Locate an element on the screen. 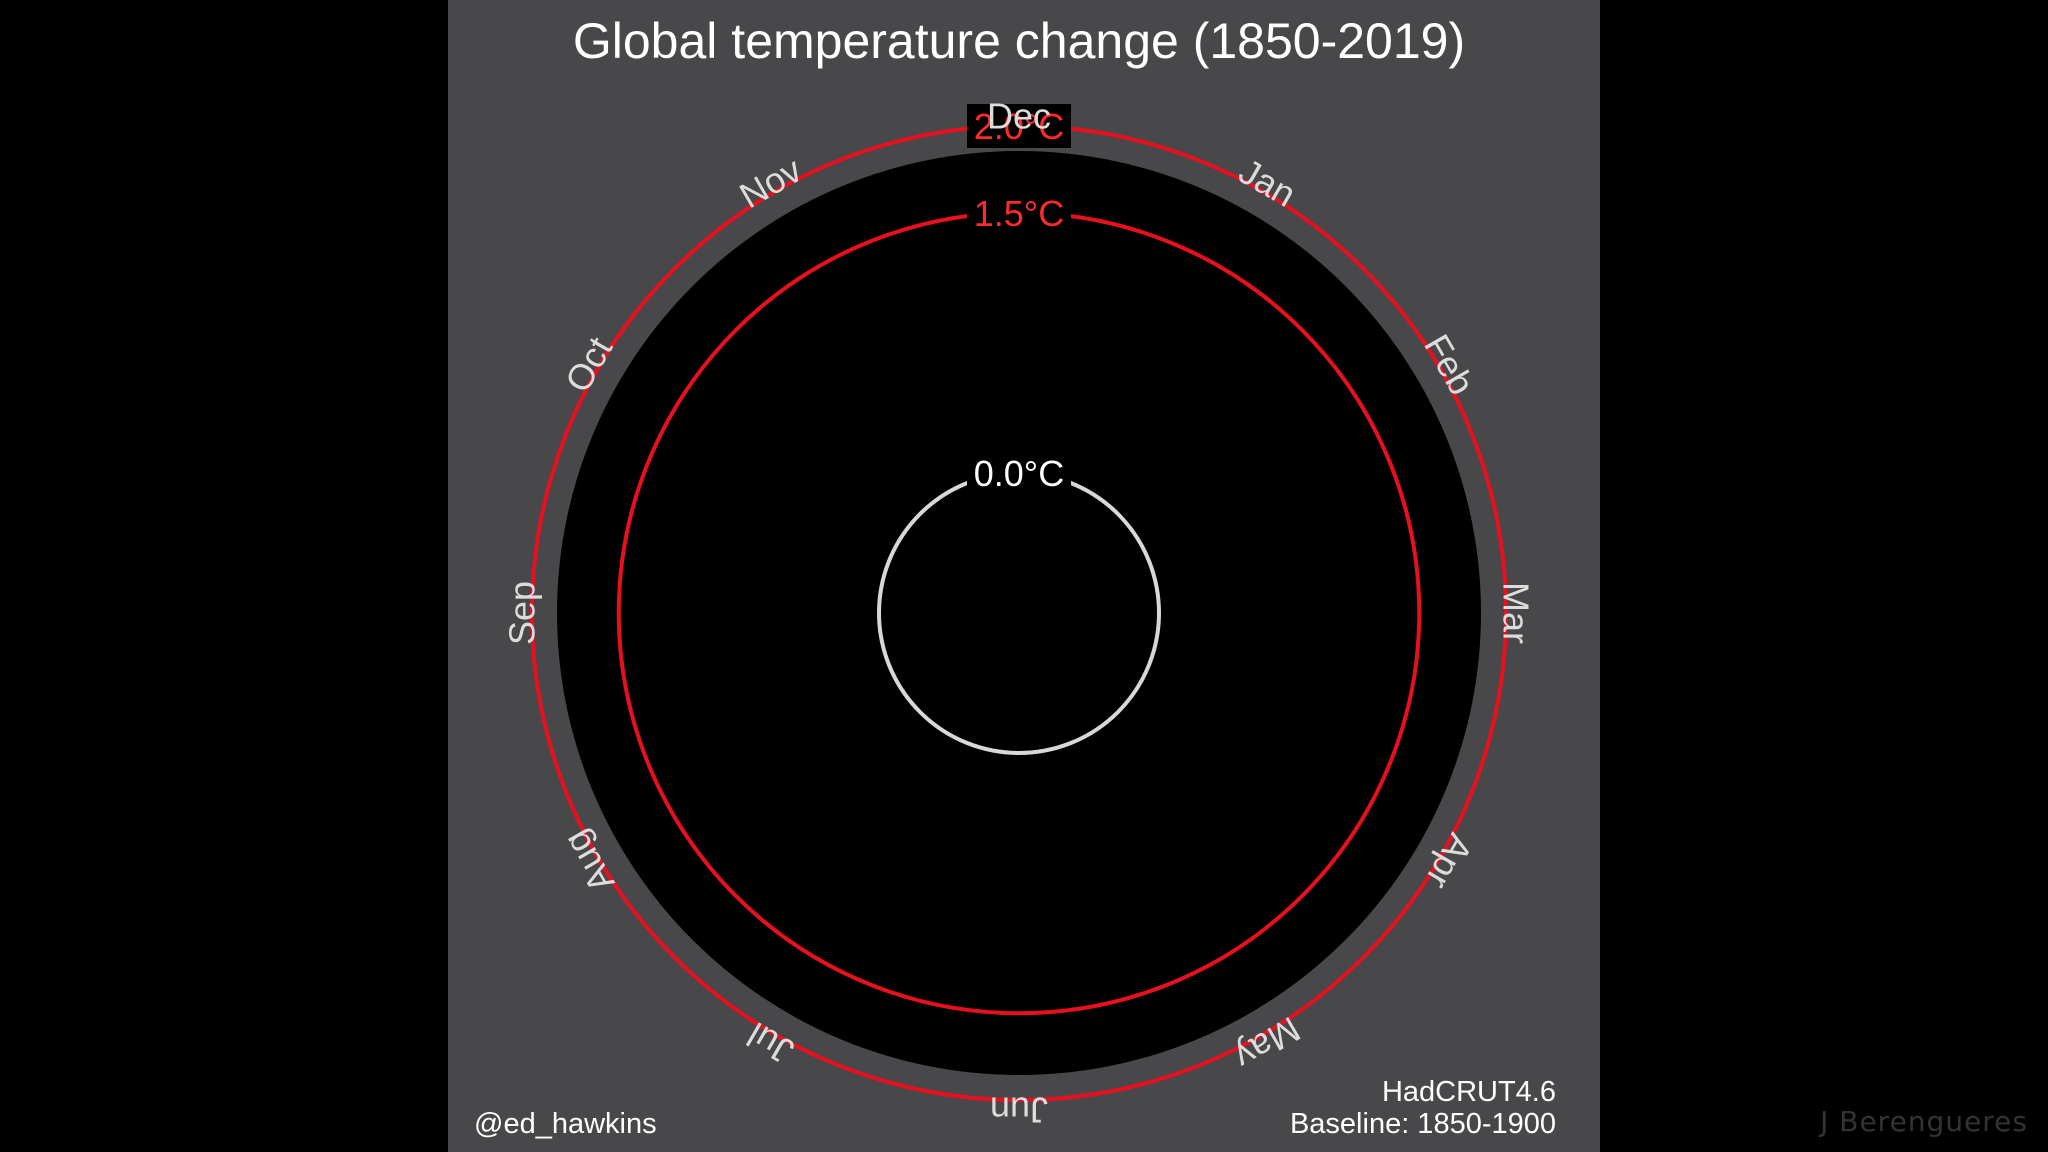 The height and width of the screenshot is (1152, 2048). month-label-dec: Dec is located at coordinates (1019, 116).